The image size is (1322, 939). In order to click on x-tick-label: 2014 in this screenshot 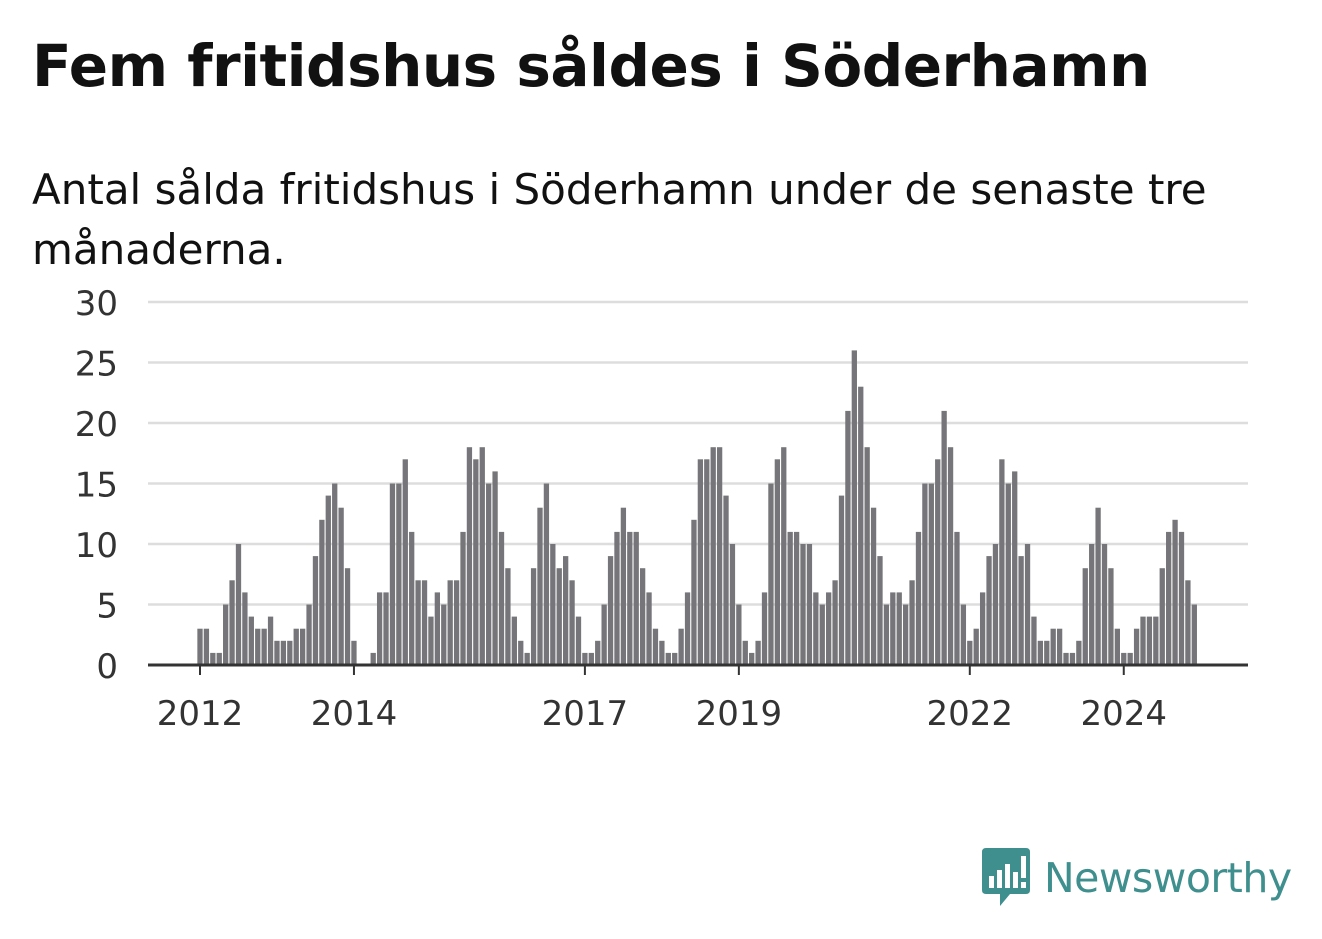, I will do `click(354, 714)`.